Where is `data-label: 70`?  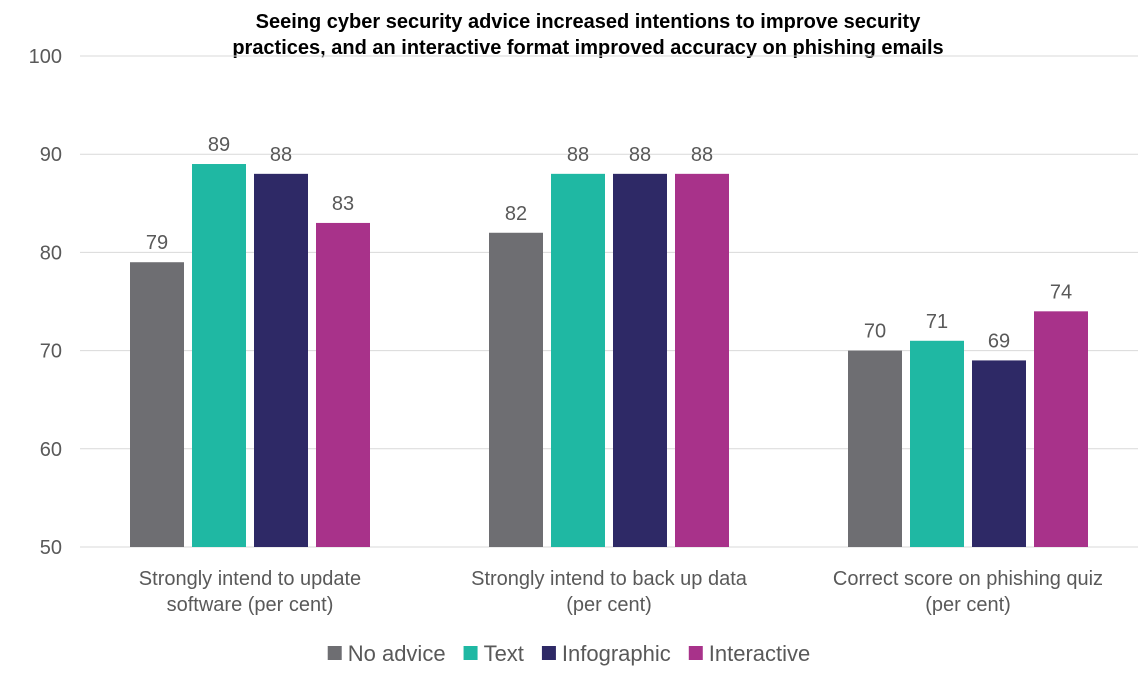
data-label: 70 is located at coordinates (875, 332).